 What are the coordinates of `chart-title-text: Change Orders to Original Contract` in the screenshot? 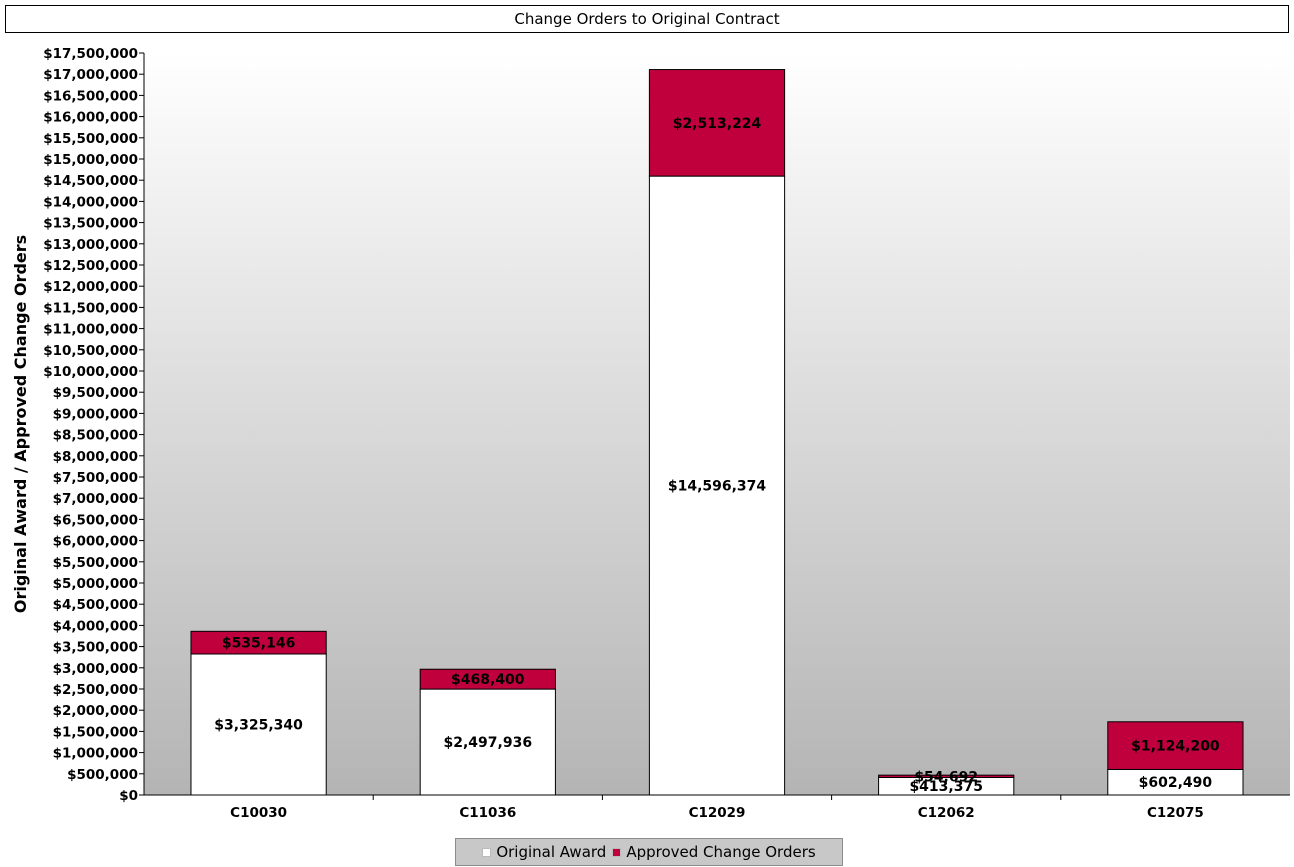 It's located at (647, 19).